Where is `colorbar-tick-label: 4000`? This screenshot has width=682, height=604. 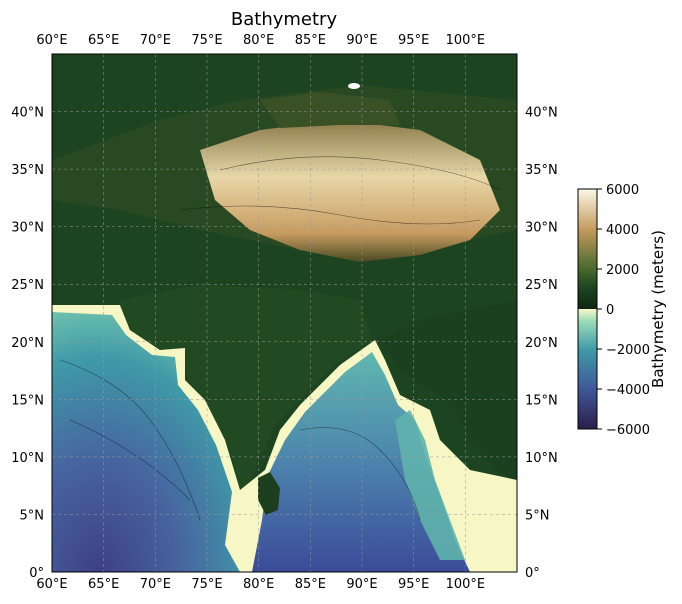 colorbar-tick-label: 4000 is located at coordinates (622, 230).